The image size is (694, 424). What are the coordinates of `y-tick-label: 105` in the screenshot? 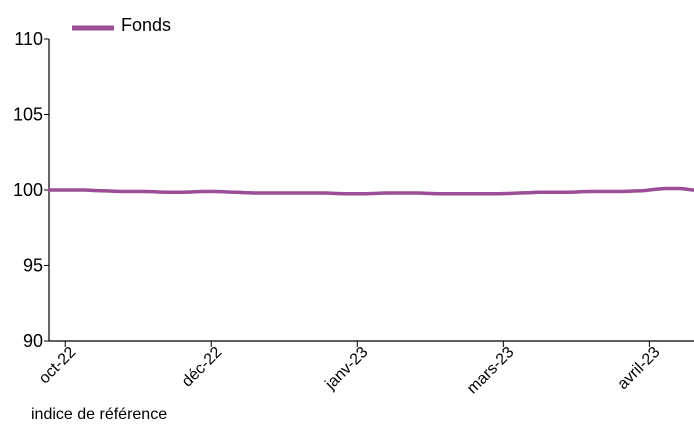 It's located at (28, 115).